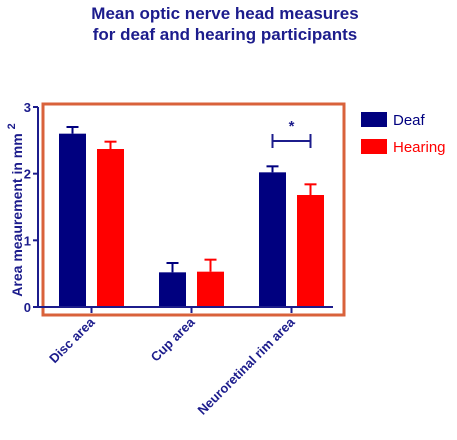 The image size is (457, 440). I want to click on x-tick-label: Neuroretinal rim area, so click(247, 366).